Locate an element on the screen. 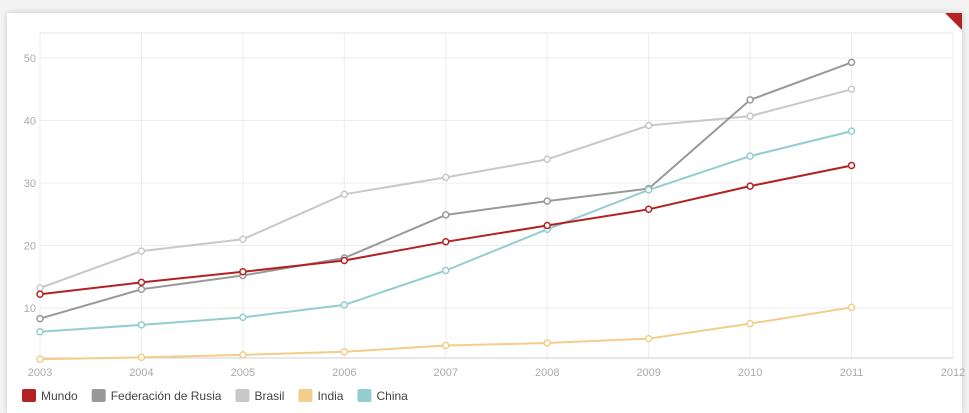 This screenshot has width=969, height=413. legend-item-india: India is located at coordinates (321, 396).